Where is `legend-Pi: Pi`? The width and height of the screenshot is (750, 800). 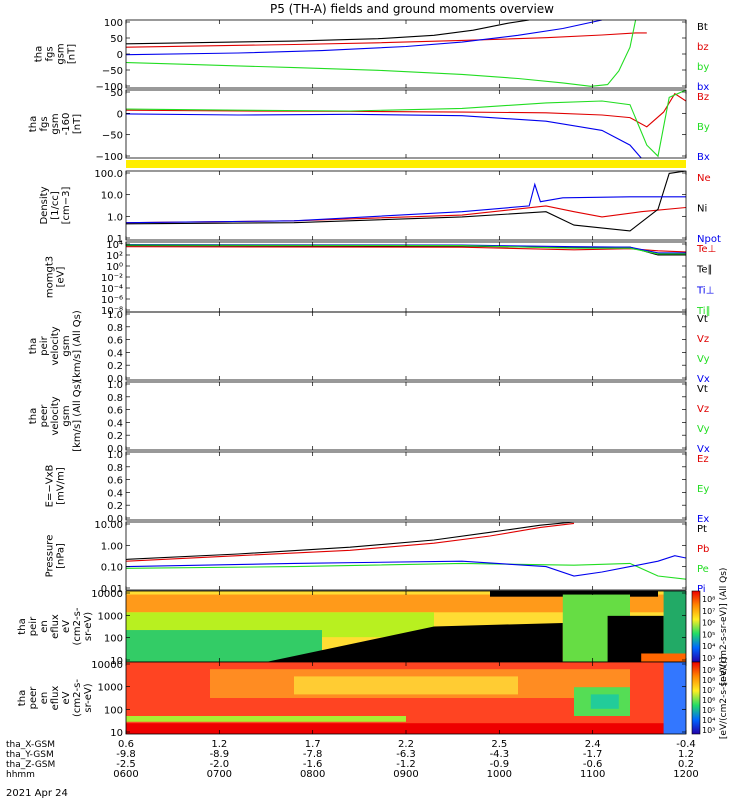
legend-Pi: Pi is located at coordinates (701, 589).